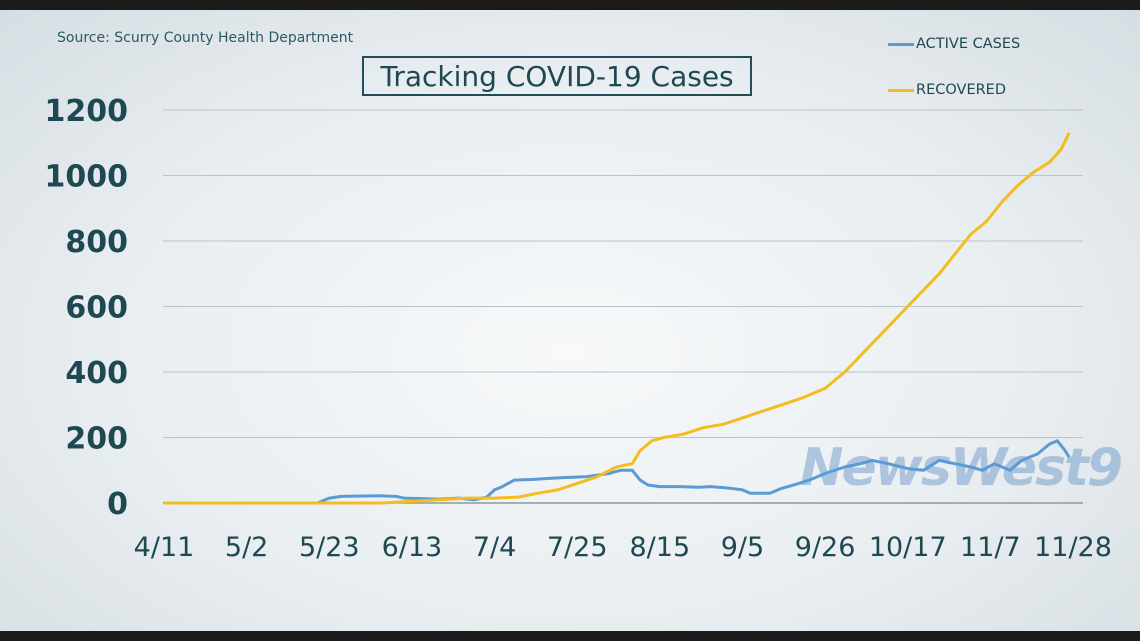 The image size is (1140, 641). Describe the element at coordinates (742, 547) in the screenshot. I see `x-tick-label: 9/5` at that location.